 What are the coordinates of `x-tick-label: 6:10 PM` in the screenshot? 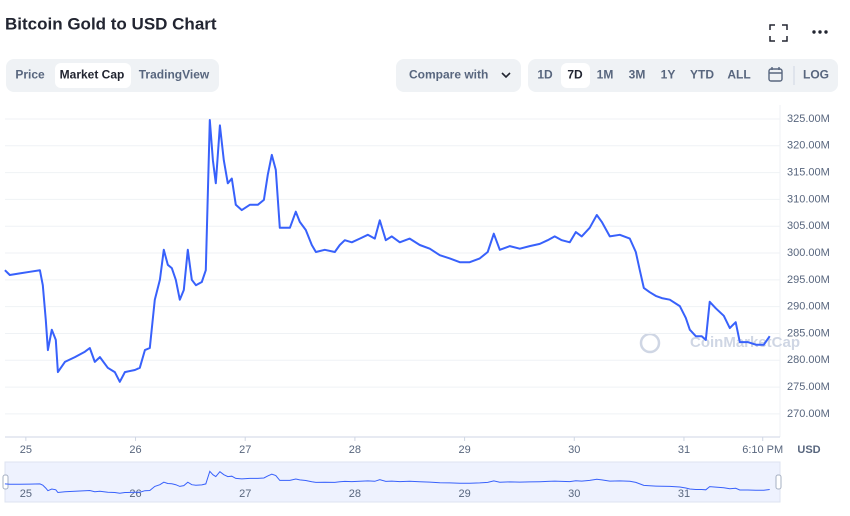 It's located at (762, 450).